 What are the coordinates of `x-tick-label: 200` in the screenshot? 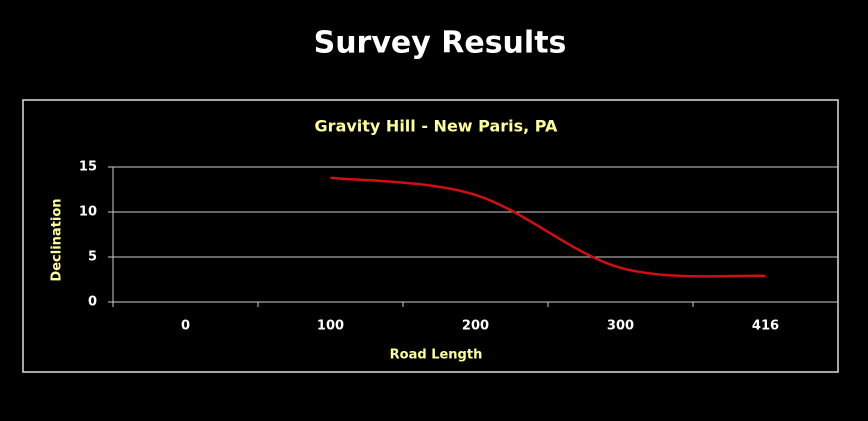 It's located at (475, 326).